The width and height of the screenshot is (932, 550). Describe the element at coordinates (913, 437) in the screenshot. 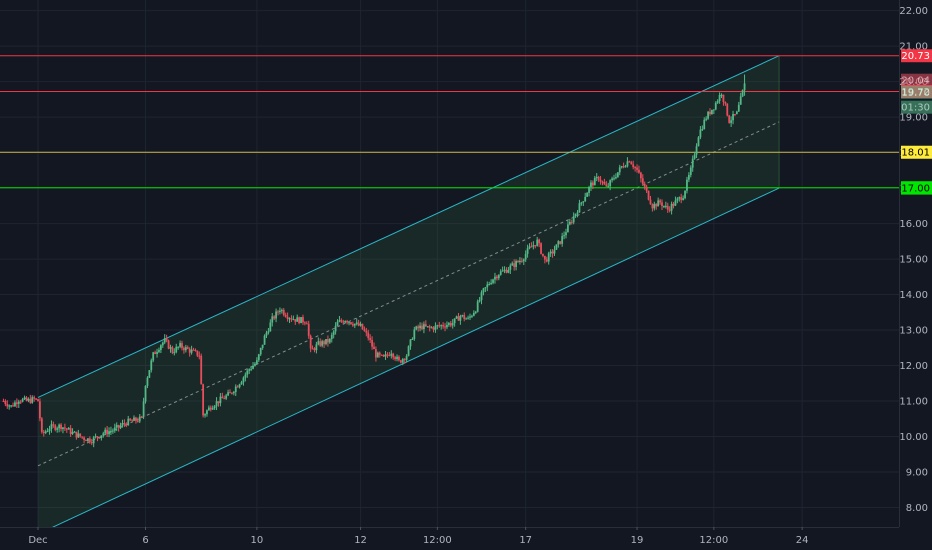

I see `price-tick-label: 10.00` at that location.